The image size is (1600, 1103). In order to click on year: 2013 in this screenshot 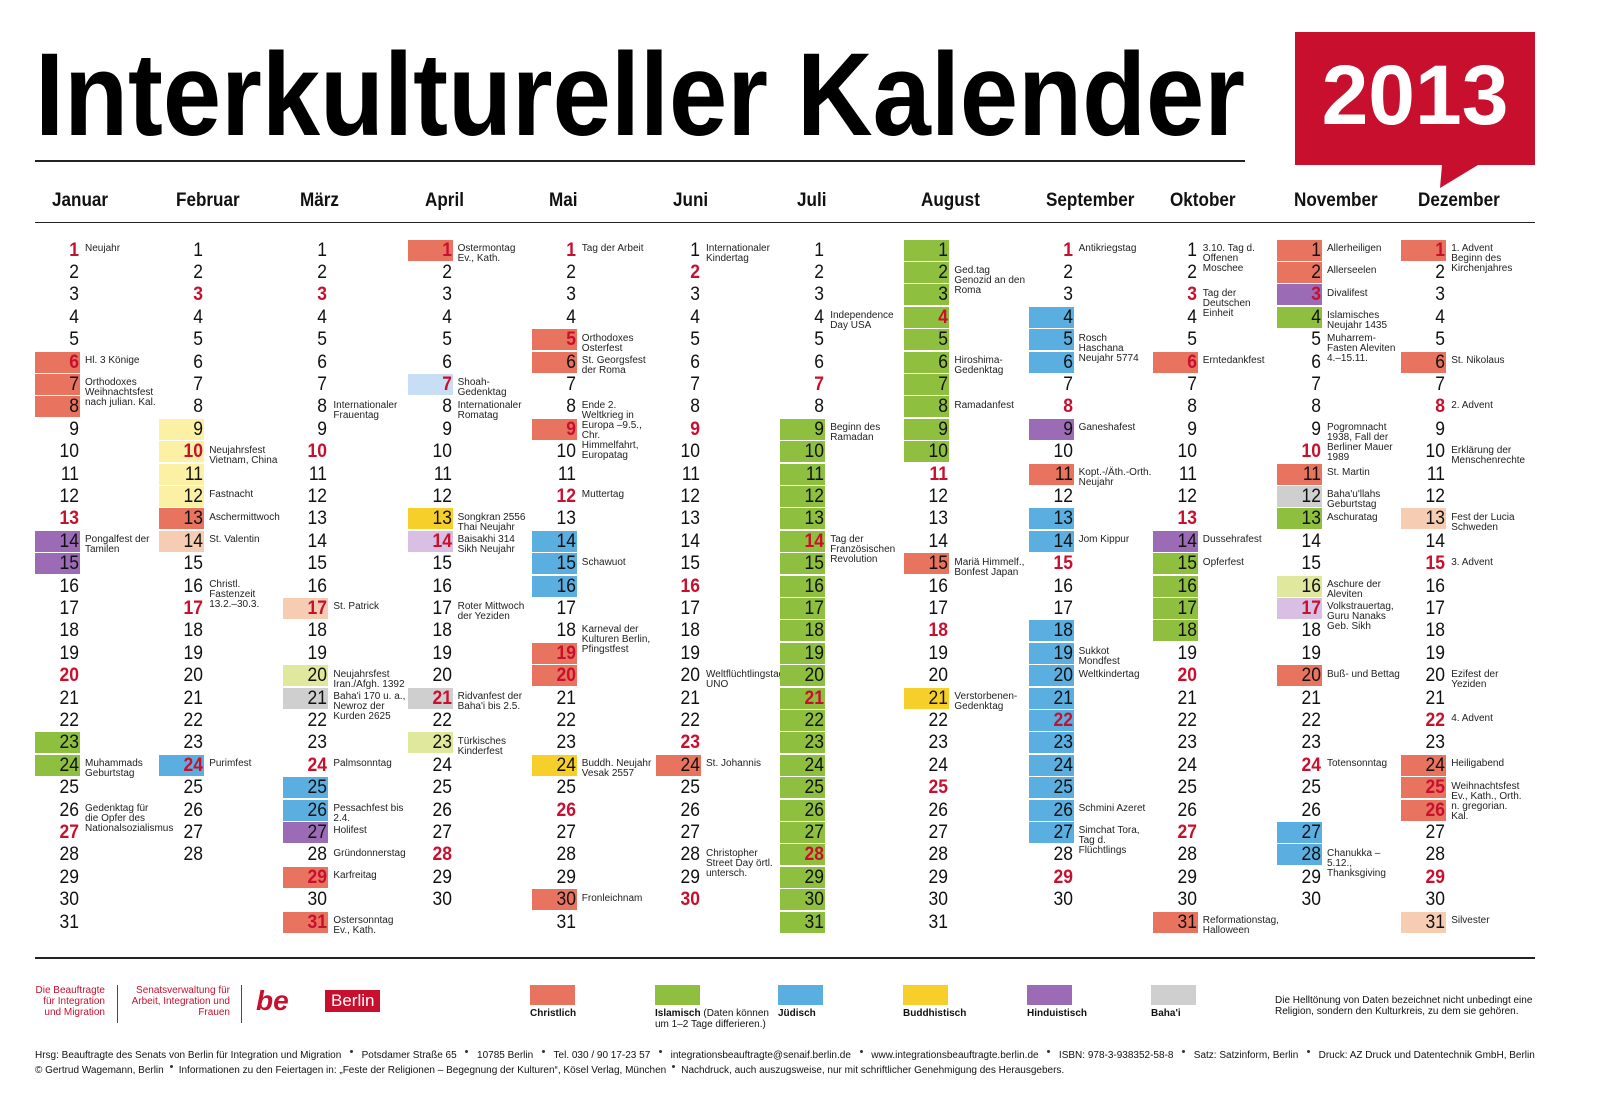, I will do `click(1415, 95)`.